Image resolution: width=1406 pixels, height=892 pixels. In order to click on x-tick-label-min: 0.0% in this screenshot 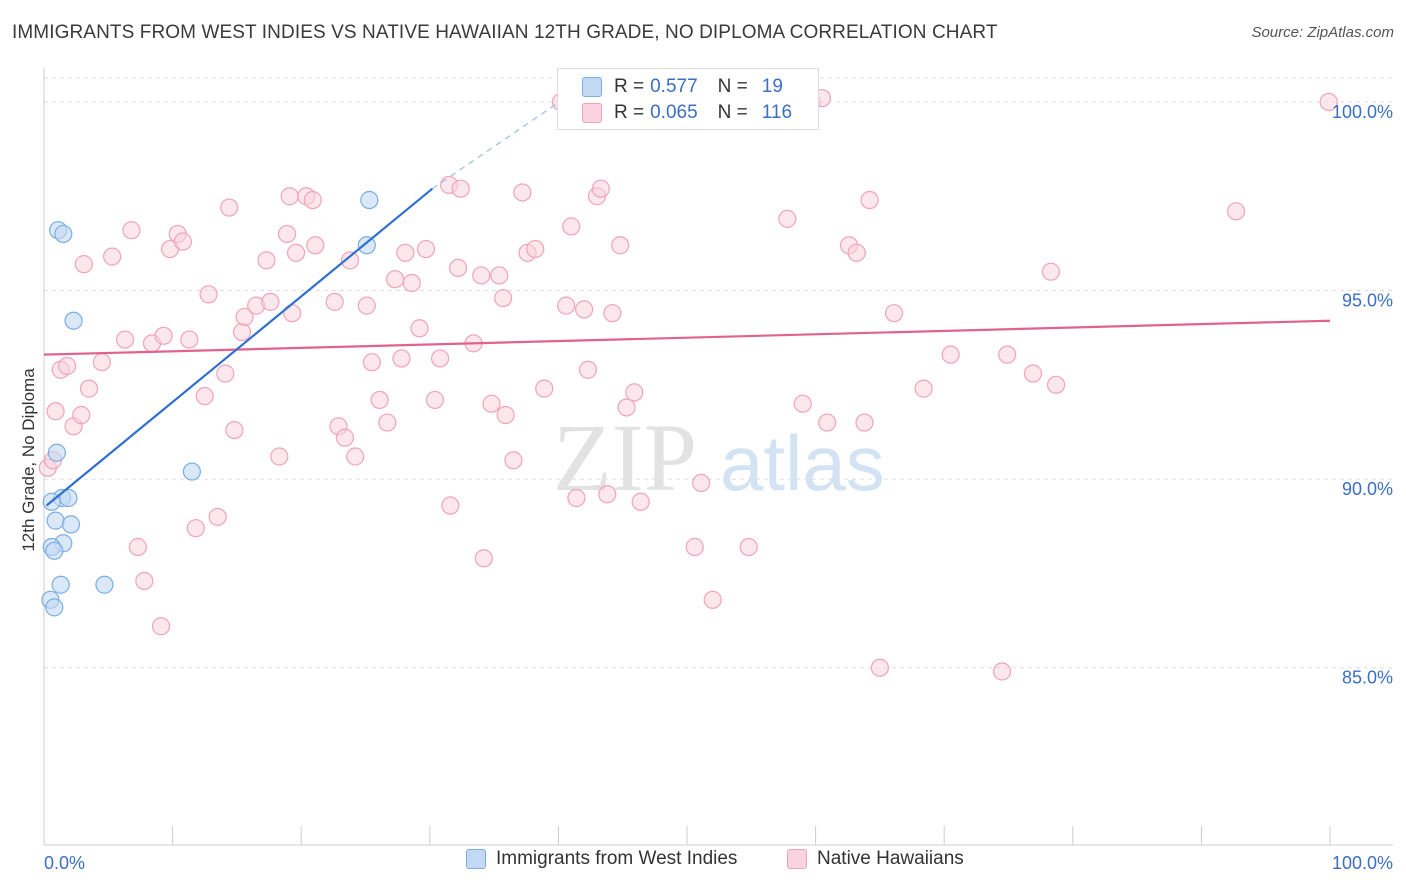, I will do `click(64, 863)`.